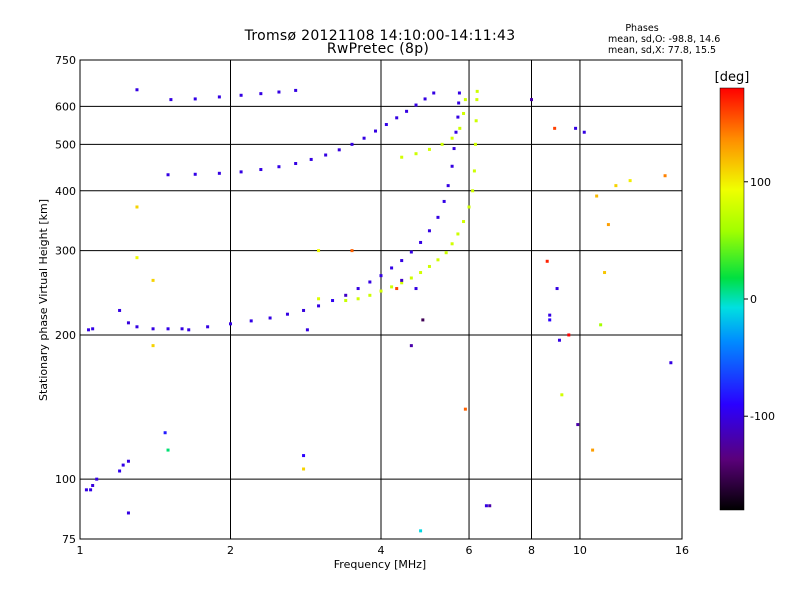  I want to click on chart-title: Tromsø 20121108 14:10:00-14:11:43, so click(380, 36).